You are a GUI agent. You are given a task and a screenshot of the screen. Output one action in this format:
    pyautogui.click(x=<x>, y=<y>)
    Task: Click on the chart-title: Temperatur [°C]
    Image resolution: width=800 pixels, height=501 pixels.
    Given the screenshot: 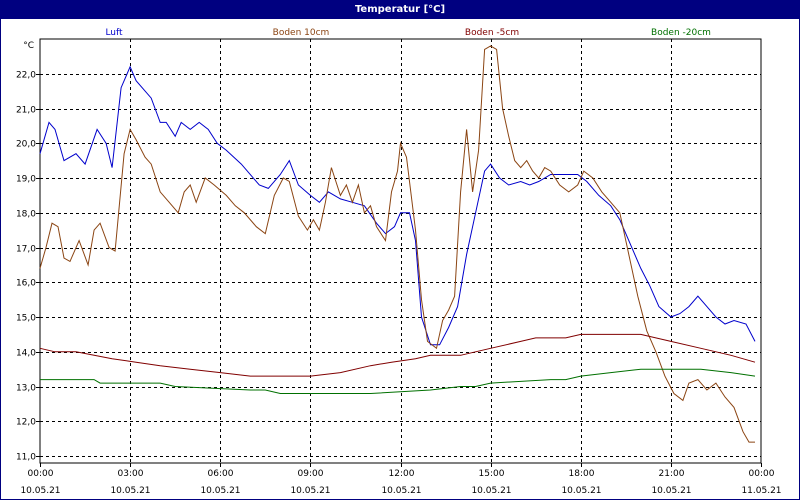 What is the action you would take?
    pyautogui.click(x=400, y=10)
    